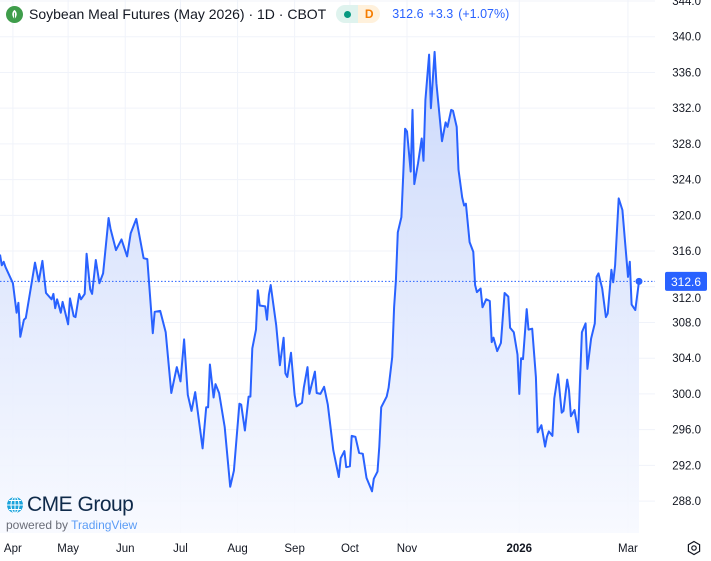  Describe the element at coordinates (347, 14) in the screenshot. I see `market-open-icon` at that location.